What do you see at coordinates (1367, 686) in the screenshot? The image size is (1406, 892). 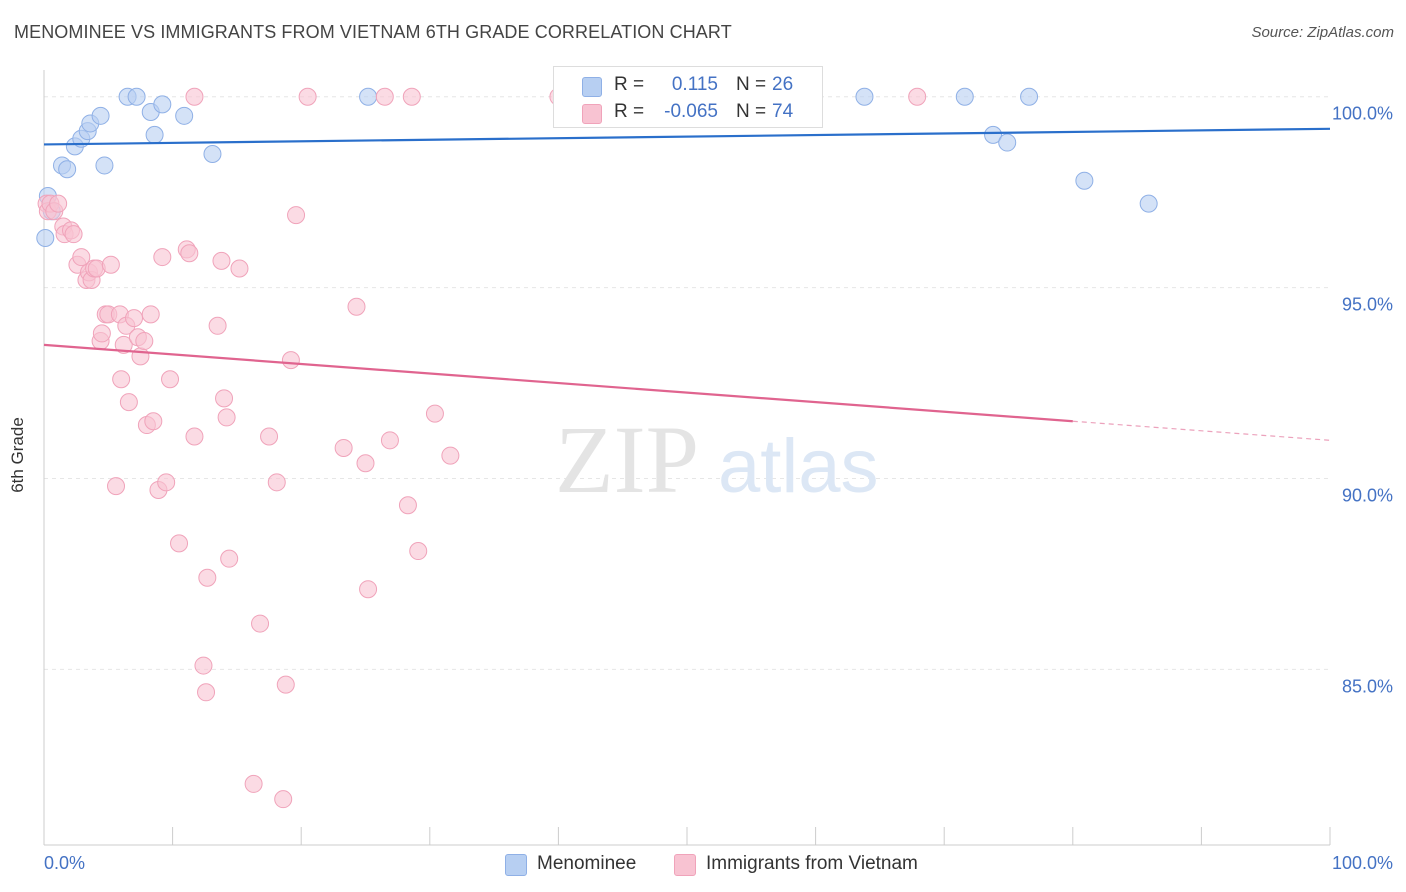 I see `y-tick-label: 85.0%` at bounding box center [1367, 686].